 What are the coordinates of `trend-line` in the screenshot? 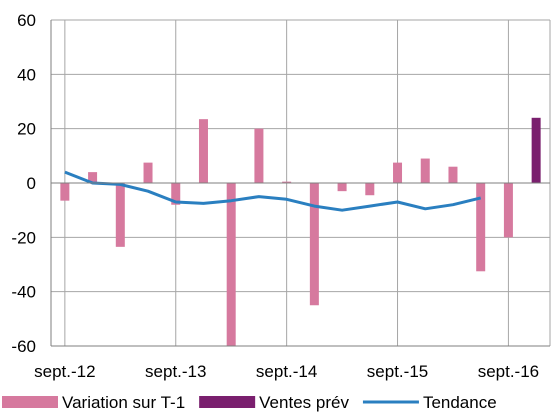 It's located at (273, 191).